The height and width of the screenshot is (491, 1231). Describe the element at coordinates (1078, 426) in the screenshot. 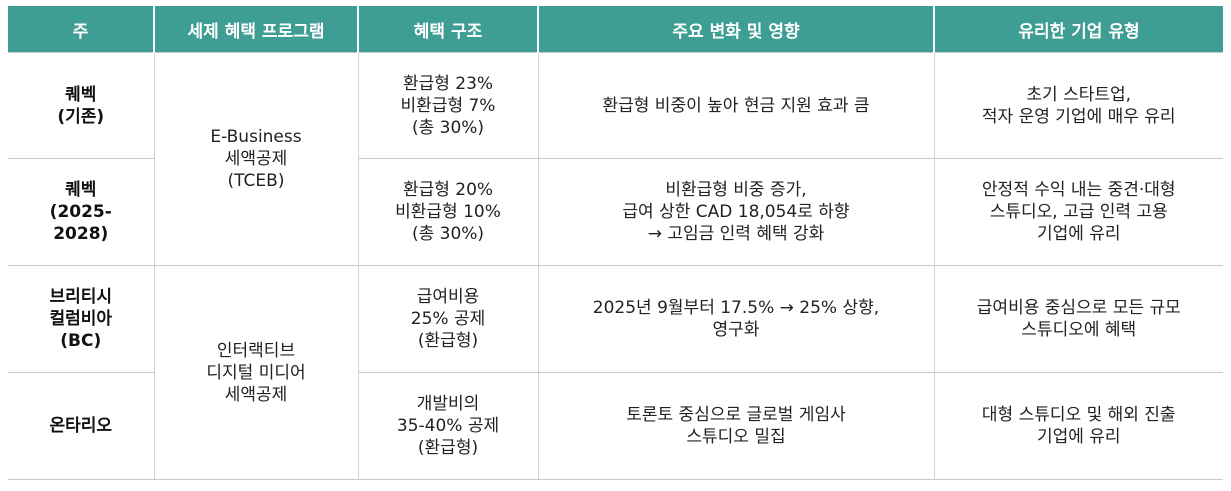

I see `favored-cell: 대형 스튜디오 및 해외 진출 기업에 유리` at that location.